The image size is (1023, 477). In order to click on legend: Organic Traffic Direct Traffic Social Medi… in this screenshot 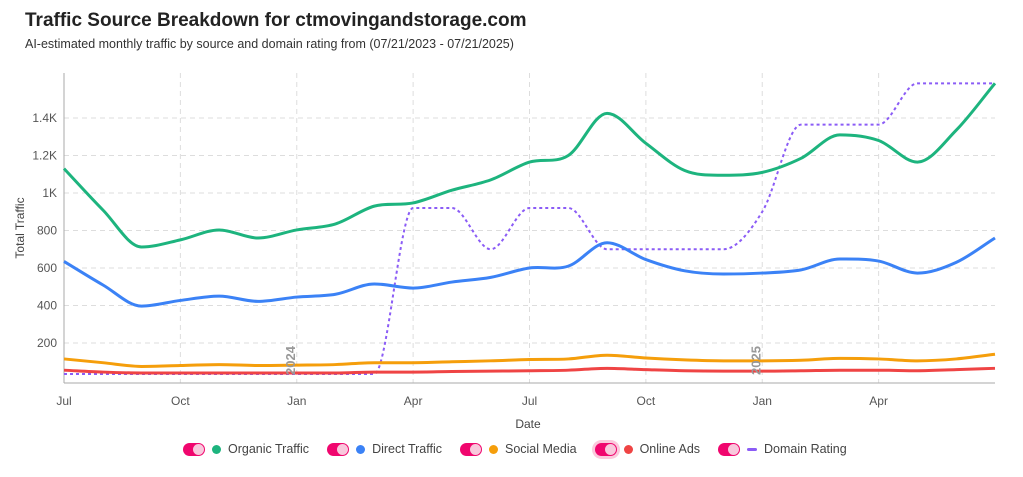, I will do `click(515, 449)`.